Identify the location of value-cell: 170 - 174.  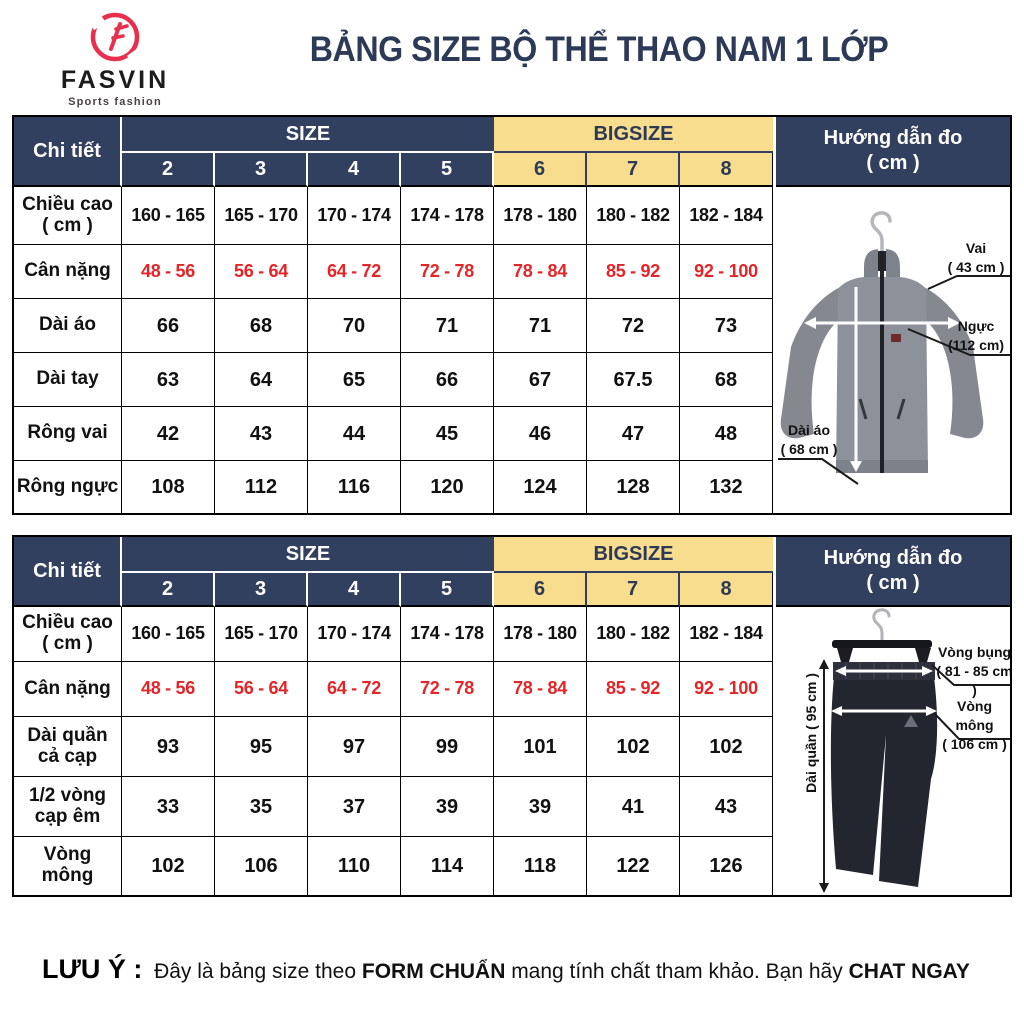
(354, 634).